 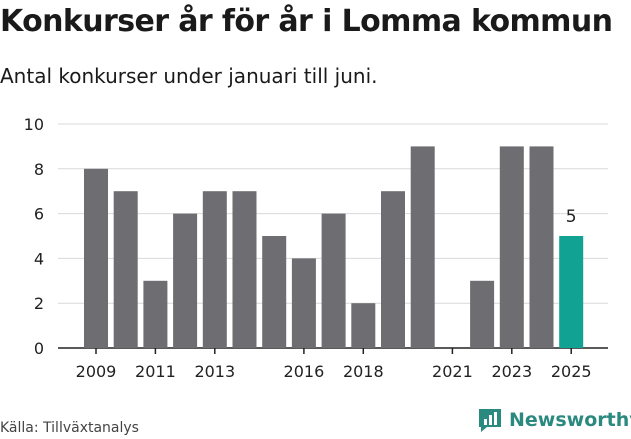 I want to click on bar-2016, so click(x=303, y=303).